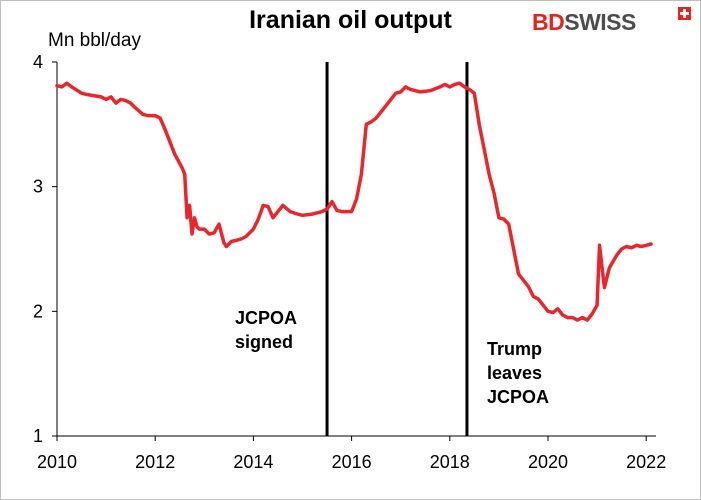 The height and width of the screenshot is (500, 701). Describe the element at coordinates (94, 40) in the screenshot. I see `y-axis-label: Mn bbl/day` at that location.